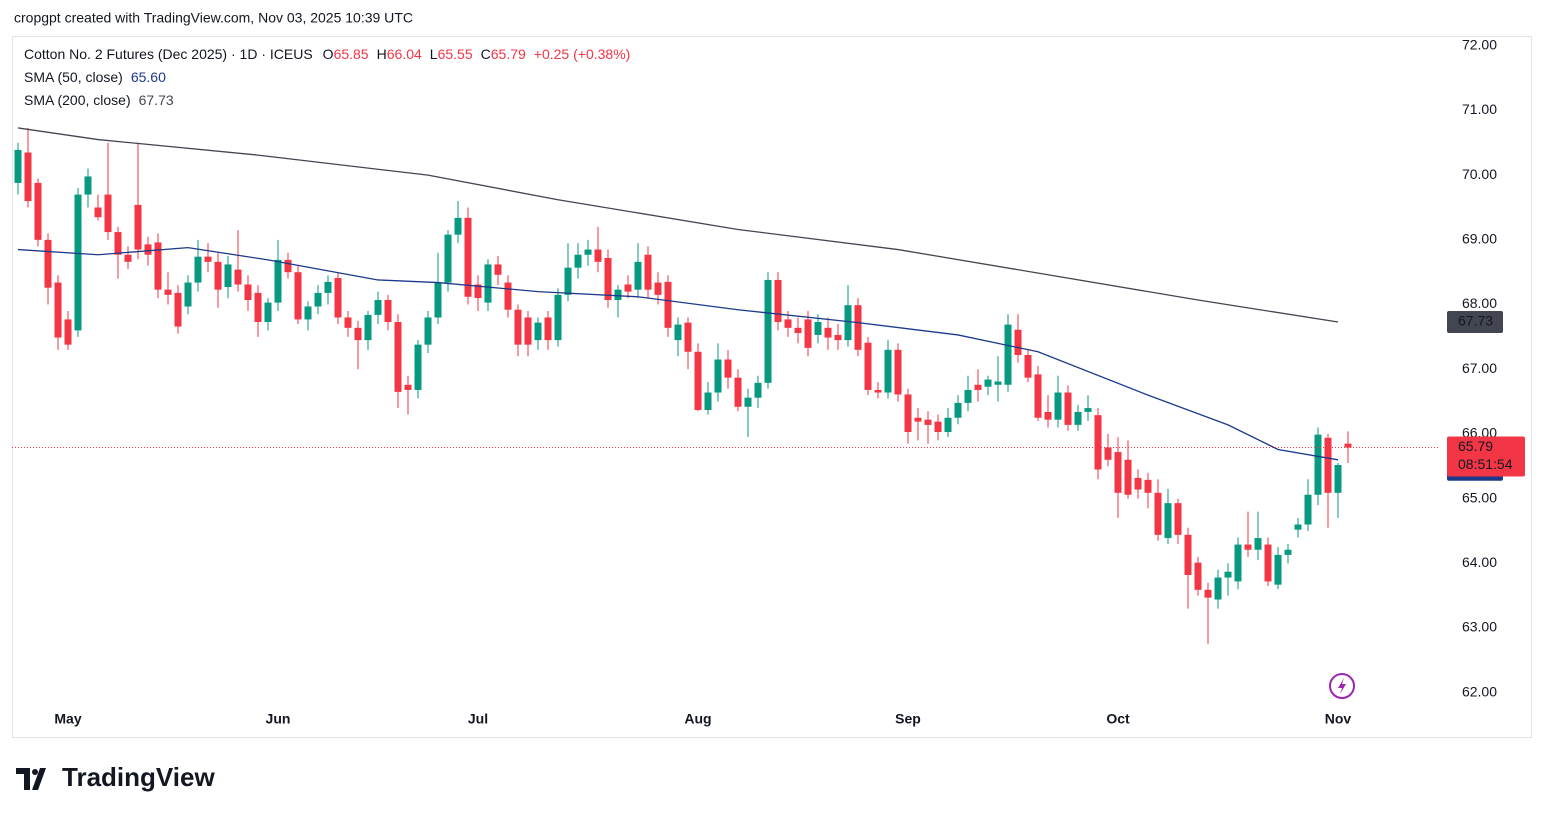 The height and width of the screenshot is (817, 1545). Describe the element at coordinates (1479, 239) in the screenshot. I see `y-tick-label: 69.00` at that location.